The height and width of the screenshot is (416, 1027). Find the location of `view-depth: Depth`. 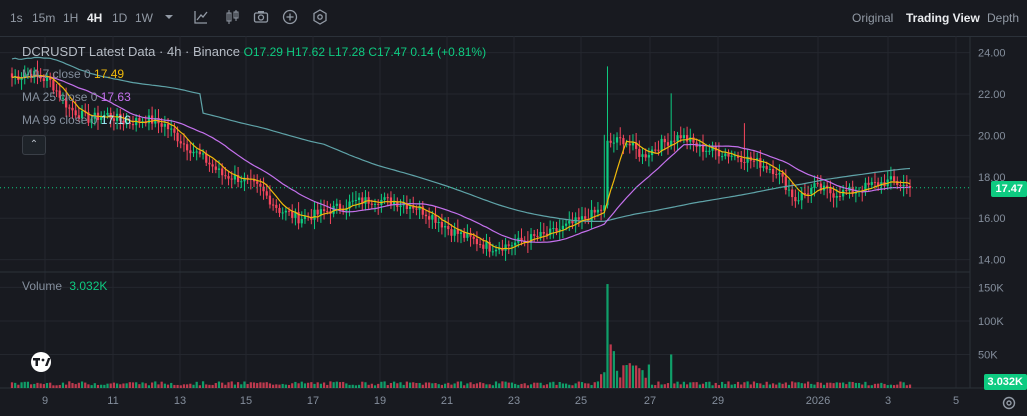

view-depth: Depth is located at coordinates (1003, 18).